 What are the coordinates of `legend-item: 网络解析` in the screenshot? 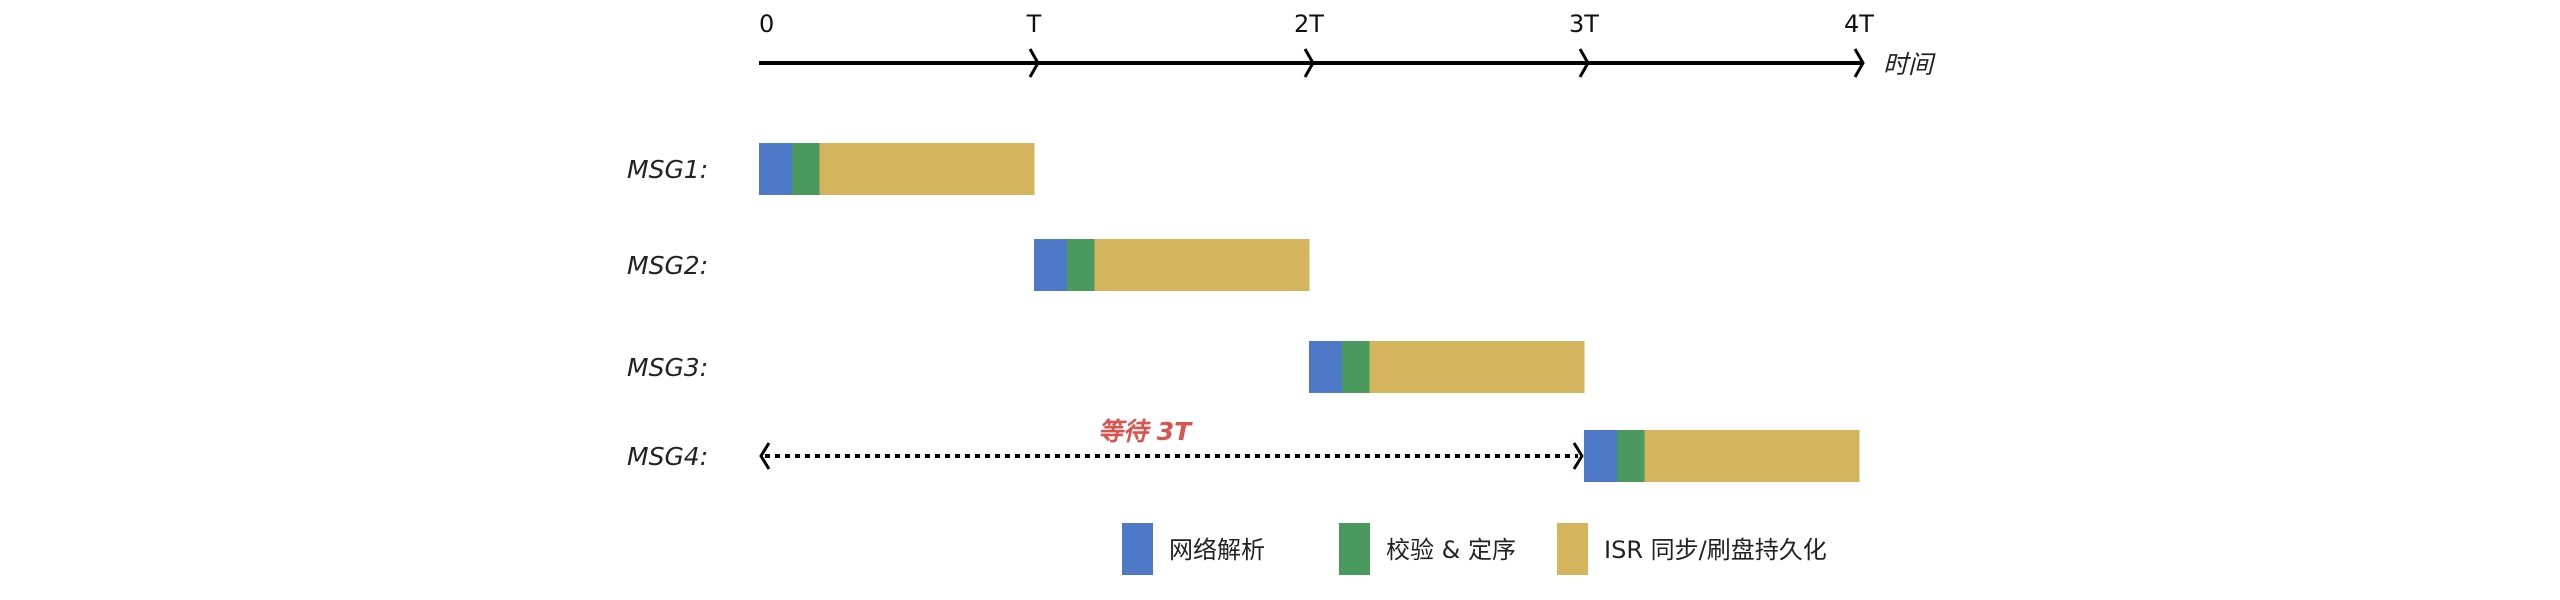 It's located at (1193, 549).